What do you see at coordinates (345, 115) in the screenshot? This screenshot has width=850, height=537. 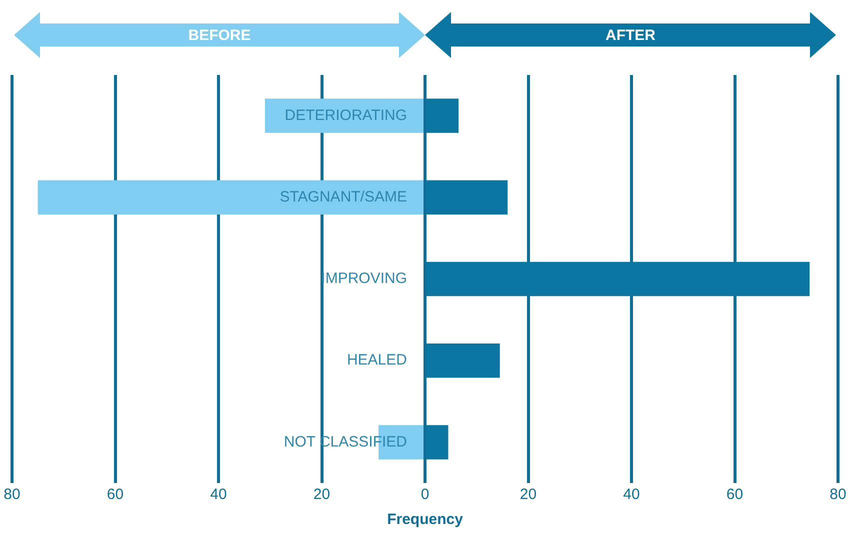 I see `y-tick-label: DETERIORATING` at bounding box center [345, 115].